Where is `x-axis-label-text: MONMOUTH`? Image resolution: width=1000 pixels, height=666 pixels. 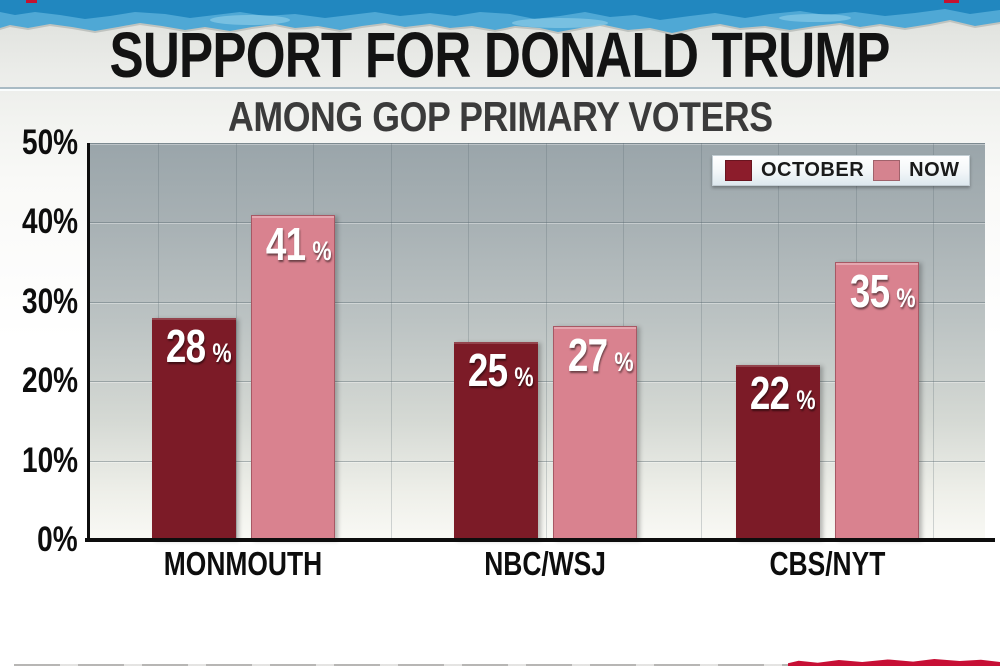 x-axis-label-text: MONMOUTH is located at coordinates (243, 563).